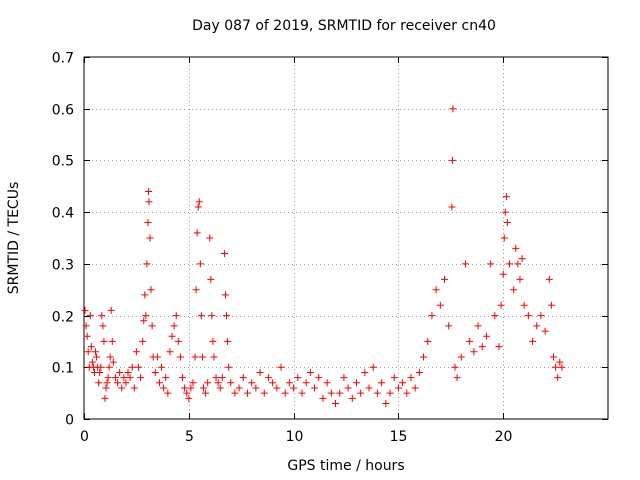 This screenshot has width=640, height=480. What do you see at coordinates (189, 437) in the screenshot?
I see `x-tick-label: 5` at bounding box center [189, 437].